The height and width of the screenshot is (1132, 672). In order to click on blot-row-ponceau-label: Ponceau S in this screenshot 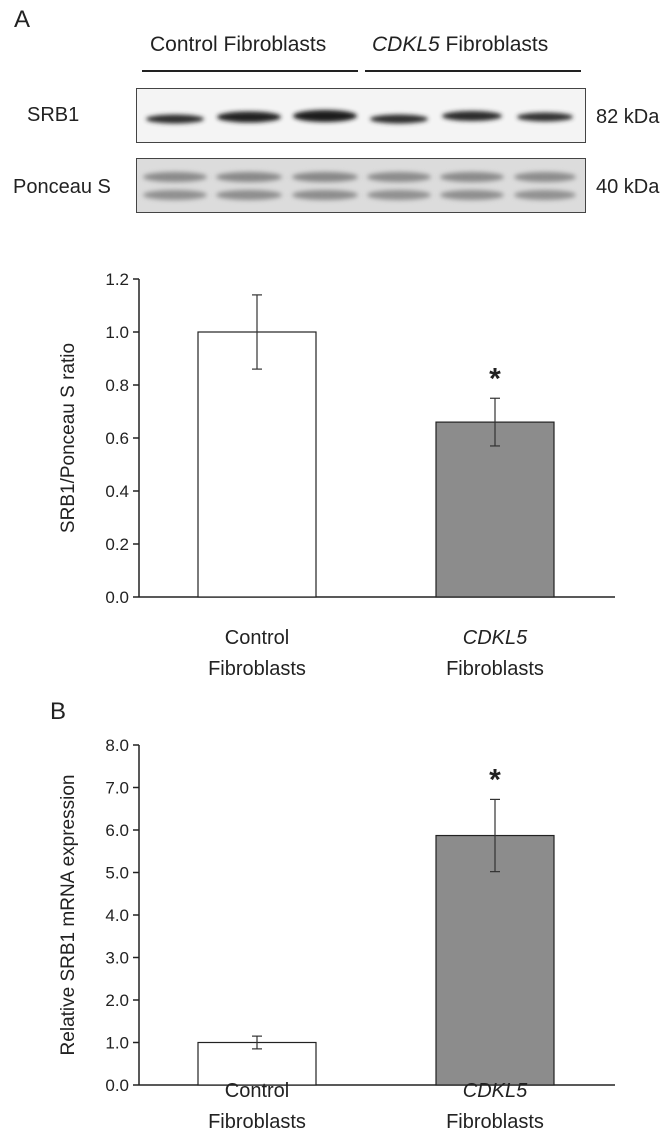, I will do `click(62, 187)`.